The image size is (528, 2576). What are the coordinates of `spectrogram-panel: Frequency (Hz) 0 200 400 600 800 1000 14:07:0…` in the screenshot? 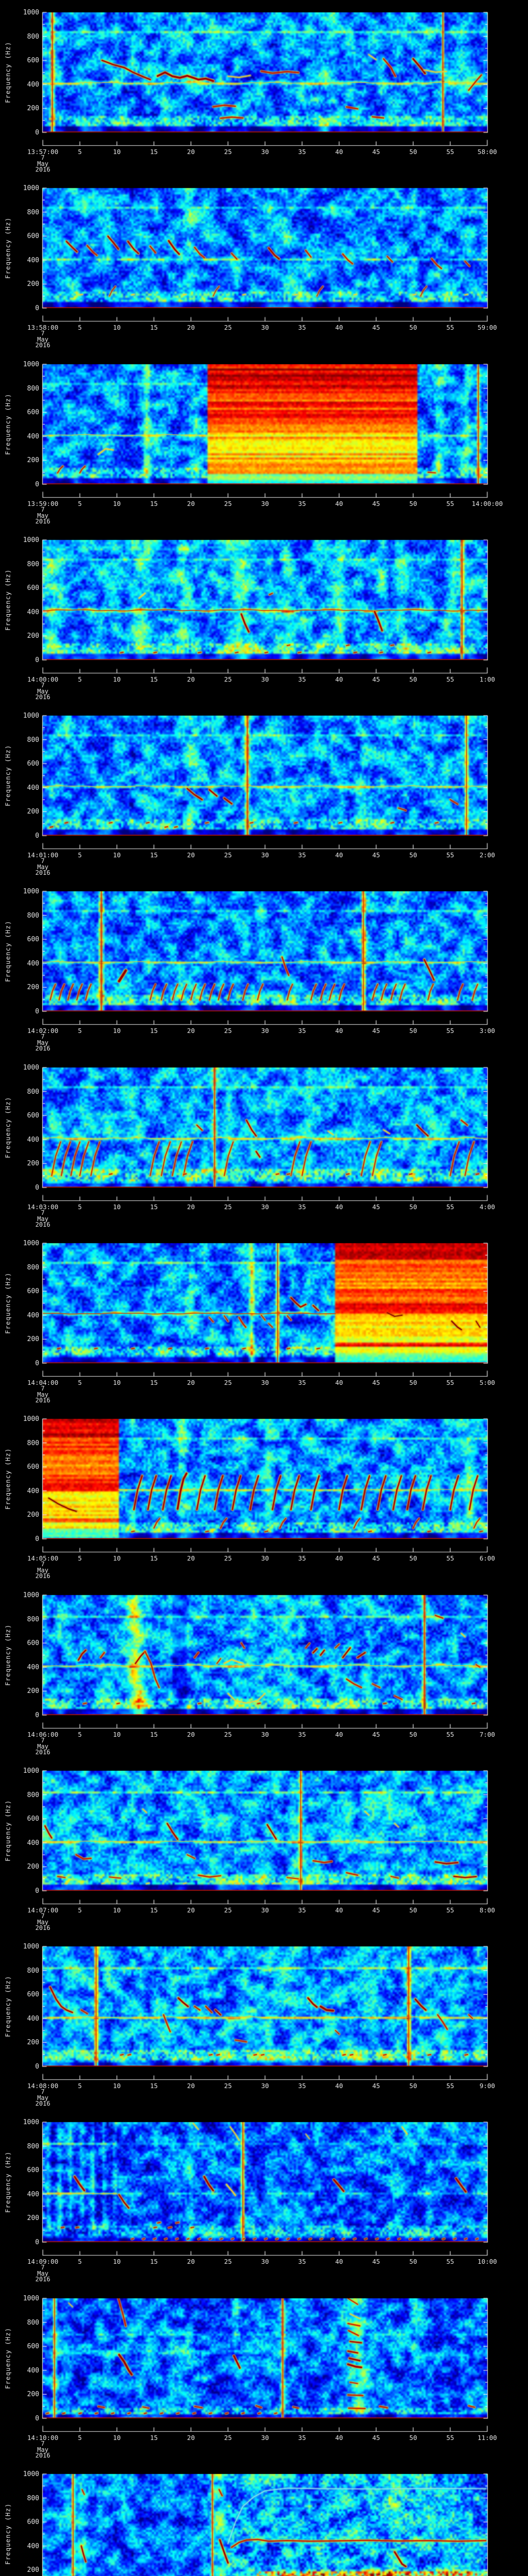 It's located at (264, 1846).